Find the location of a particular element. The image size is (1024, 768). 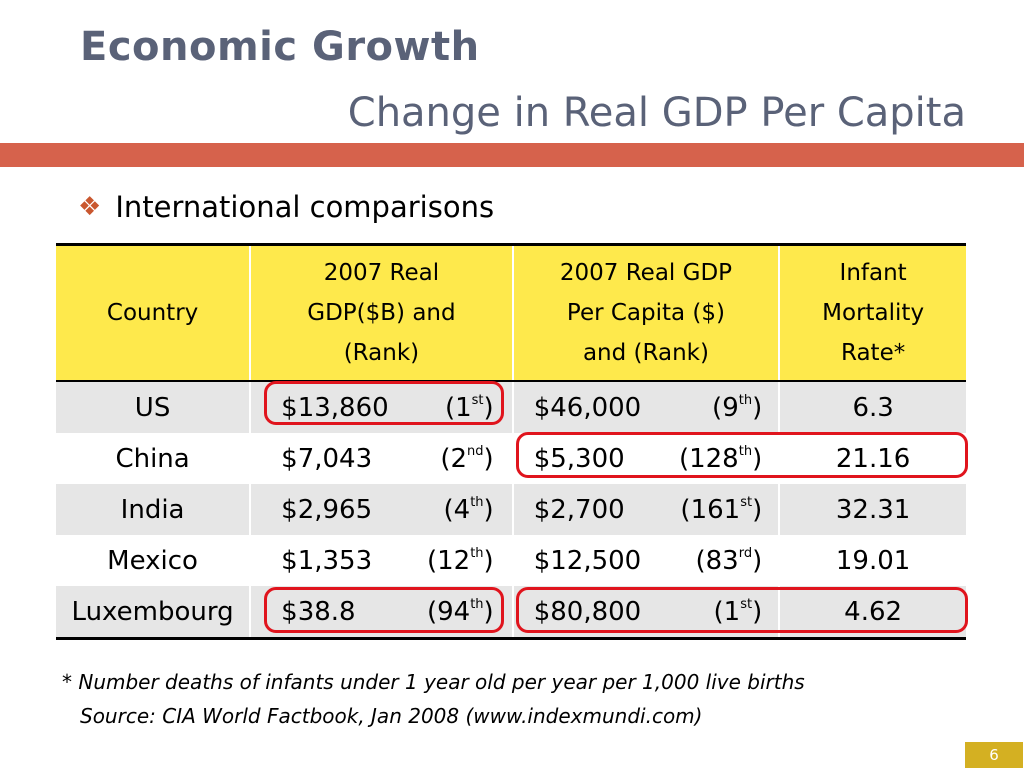

cell-gdp: $38.8 (94th) is located at coordinates (382, 613).